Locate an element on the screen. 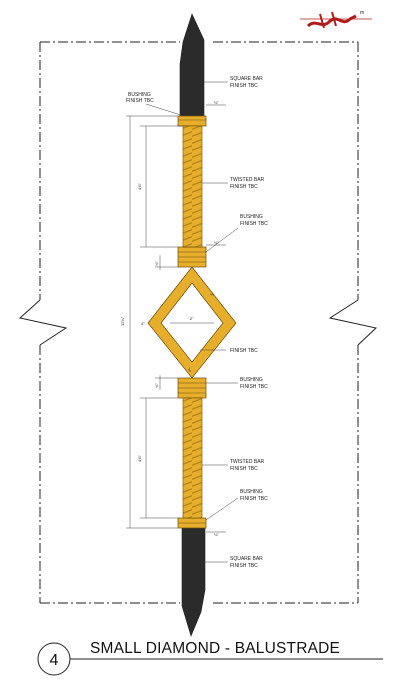 Image resolution: width=400 pixels, height=697 pixels. callout-twisted-bar-top: TWISTED BAR FINISH TBC is located at coordinates (247, 183).